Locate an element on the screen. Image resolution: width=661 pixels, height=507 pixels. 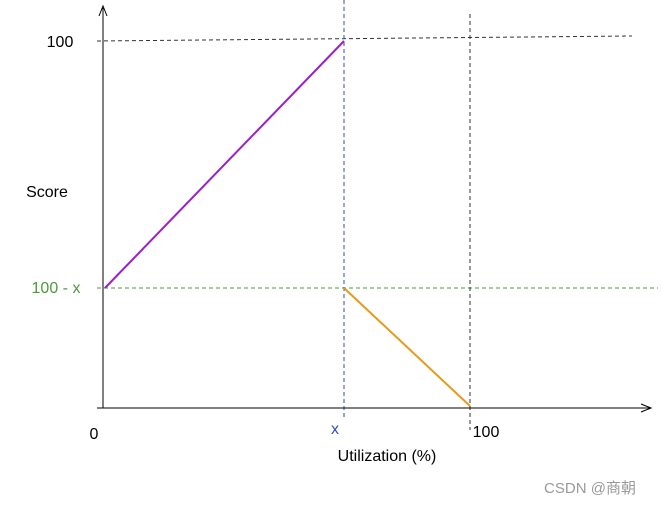
x-title: Utilization (%) is located at coordinates (387, 456).